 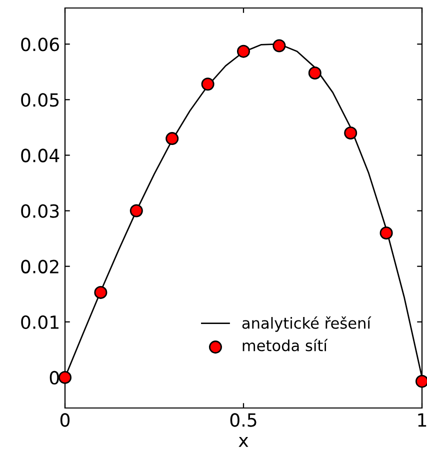 I want to click on y-tick-label: 0.04, so click(x=40, y=155).